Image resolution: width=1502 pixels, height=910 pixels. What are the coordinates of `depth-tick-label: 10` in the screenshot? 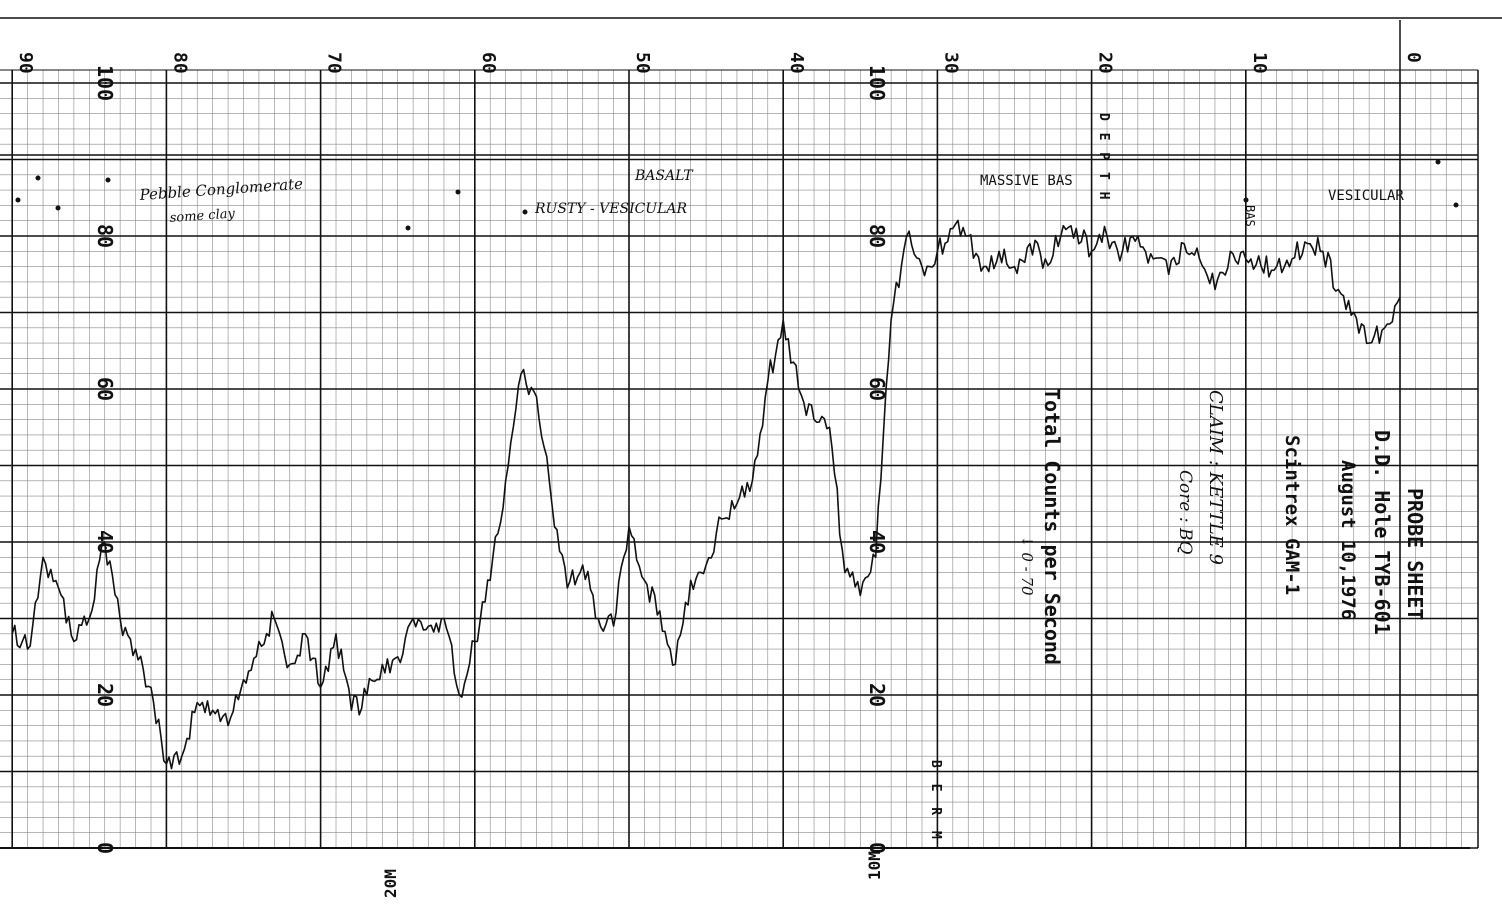 It's located at (1259, 63).